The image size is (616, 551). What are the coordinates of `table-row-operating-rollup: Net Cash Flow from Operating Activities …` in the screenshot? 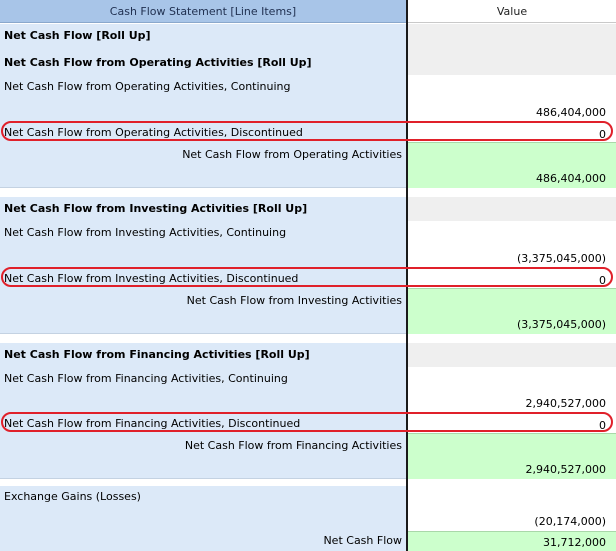 It's located at (308, 63).